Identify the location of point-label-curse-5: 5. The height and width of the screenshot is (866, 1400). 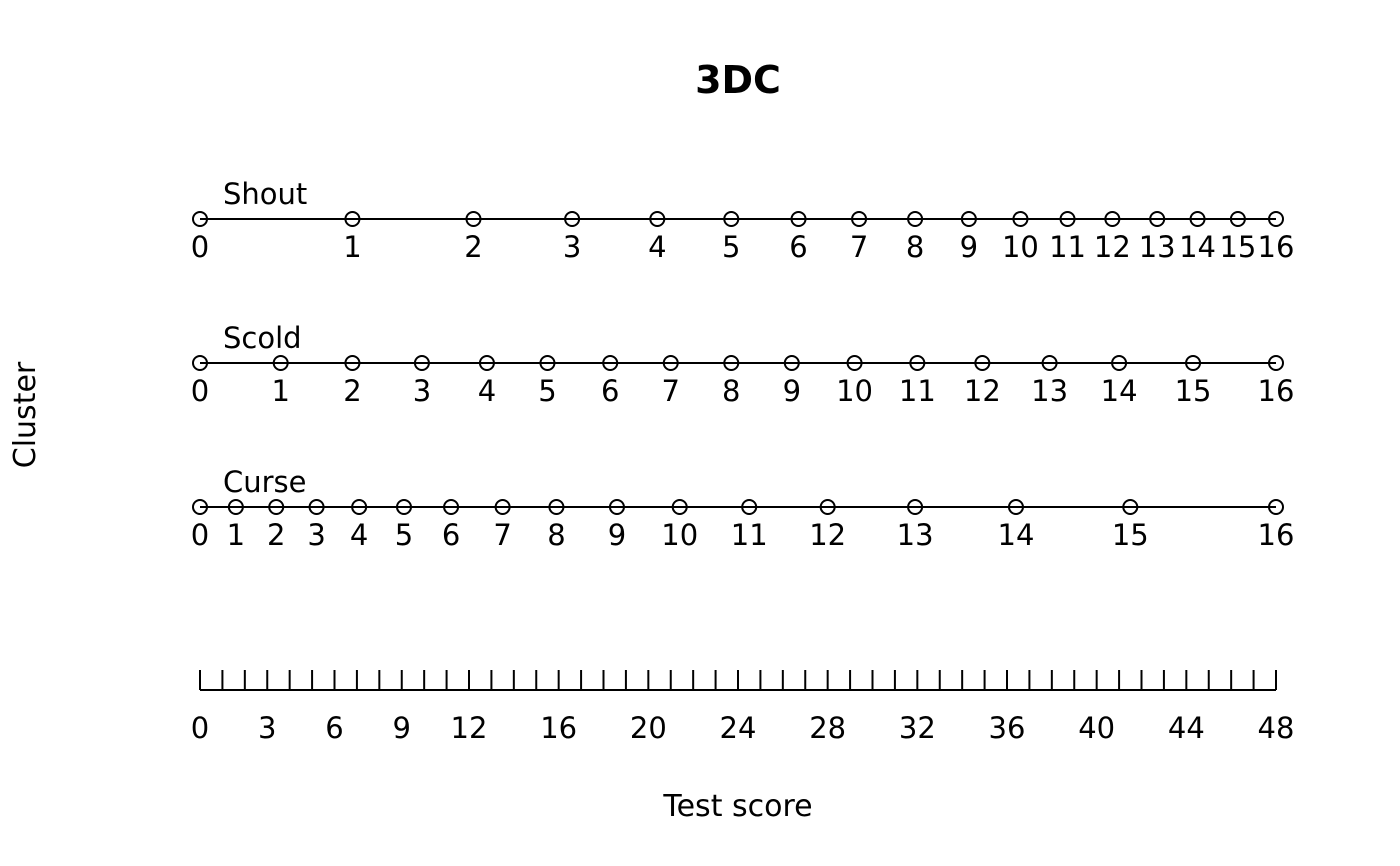
(404, 535).